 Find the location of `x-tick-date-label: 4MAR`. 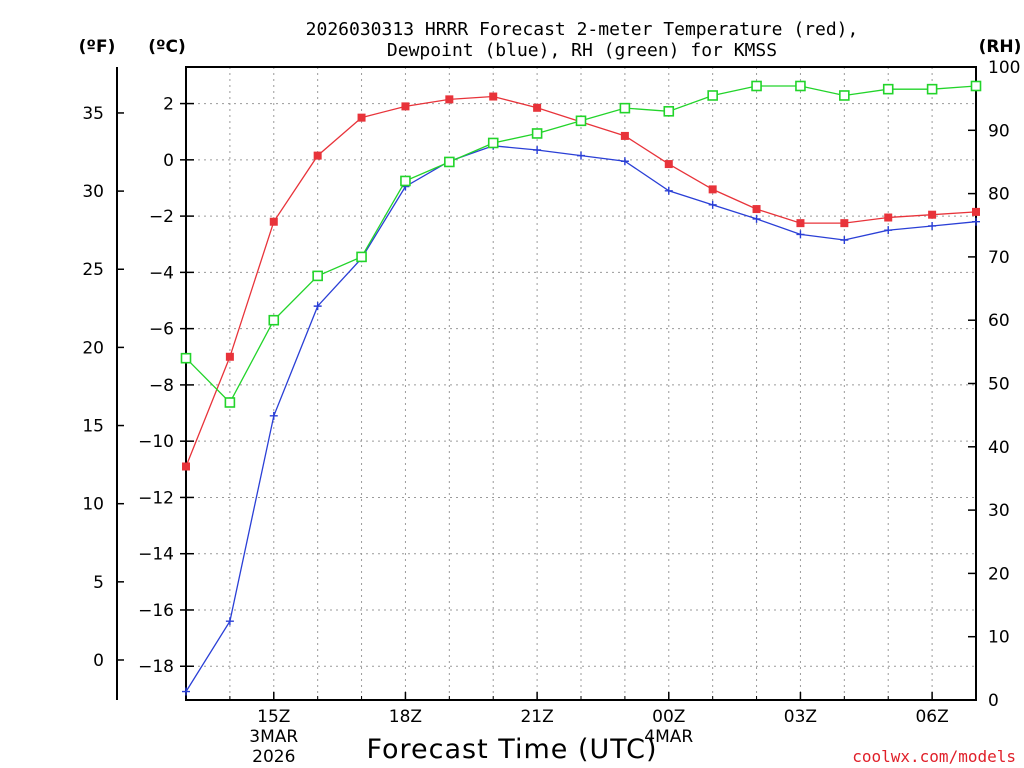

x-tick-date-label: 4MAR is located at coordinates (668, 737).